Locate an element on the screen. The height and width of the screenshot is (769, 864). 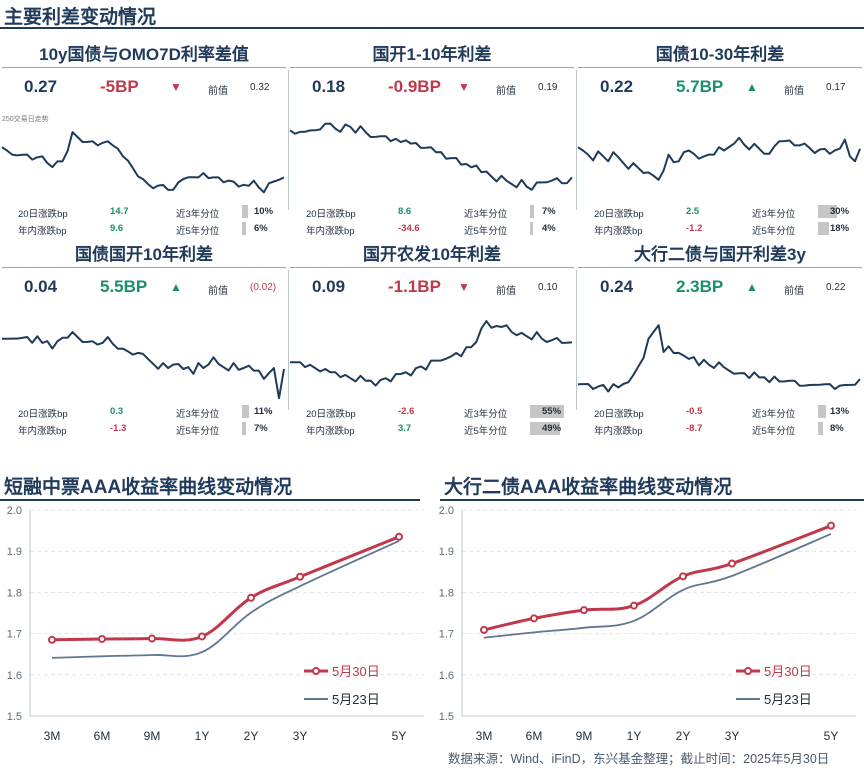
stat-value: -2.6 is located at coordinates (406, 411).